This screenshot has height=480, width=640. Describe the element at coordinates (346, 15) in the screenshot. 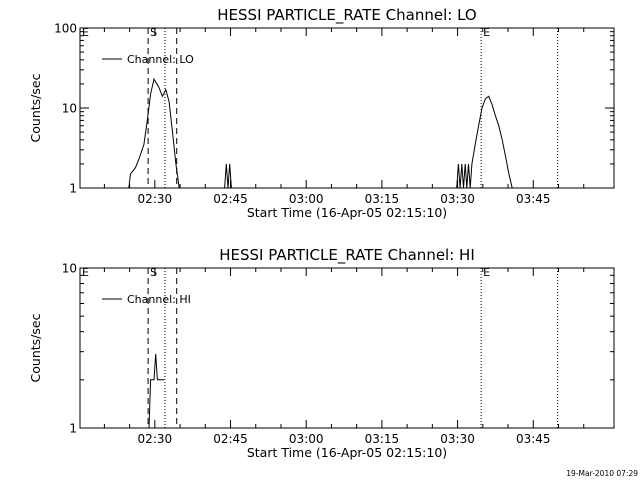

I see `chart-title: HESSI PARTICLE_RATE Channel: LO` at that location.